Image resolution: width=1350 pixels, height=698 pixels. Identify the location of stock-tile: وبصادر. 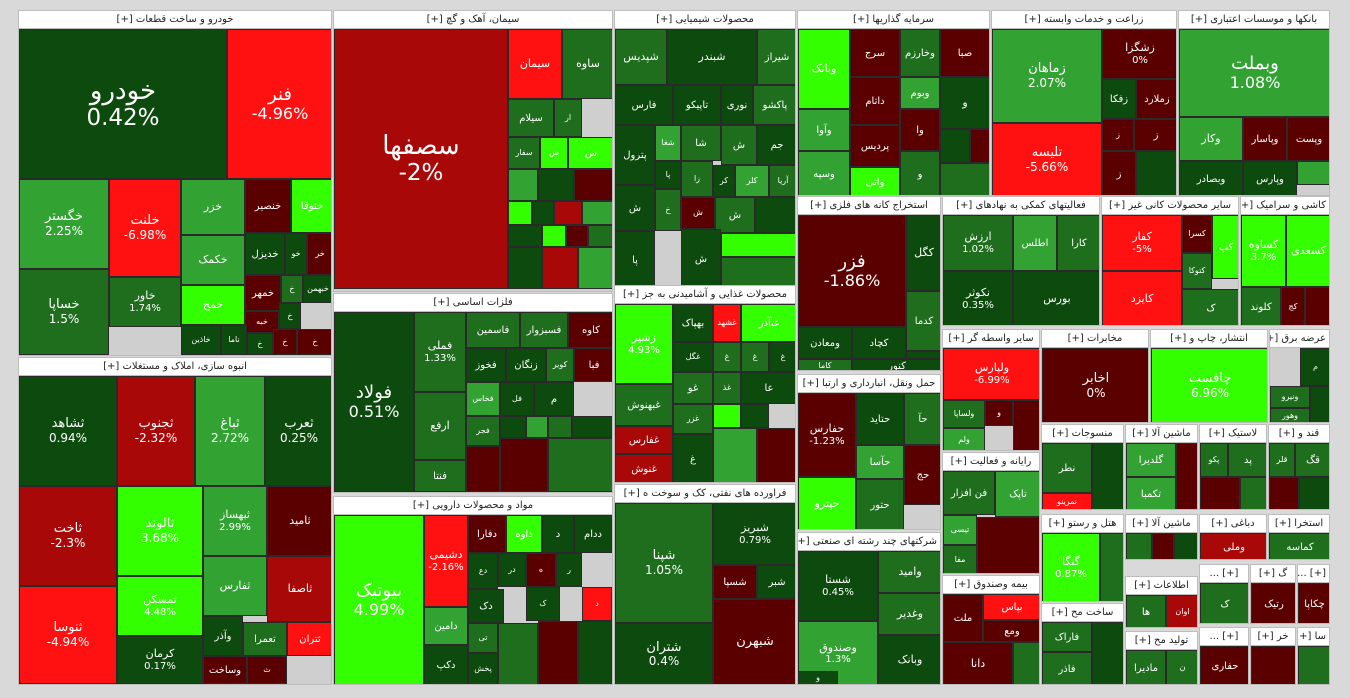
(1211, 178).